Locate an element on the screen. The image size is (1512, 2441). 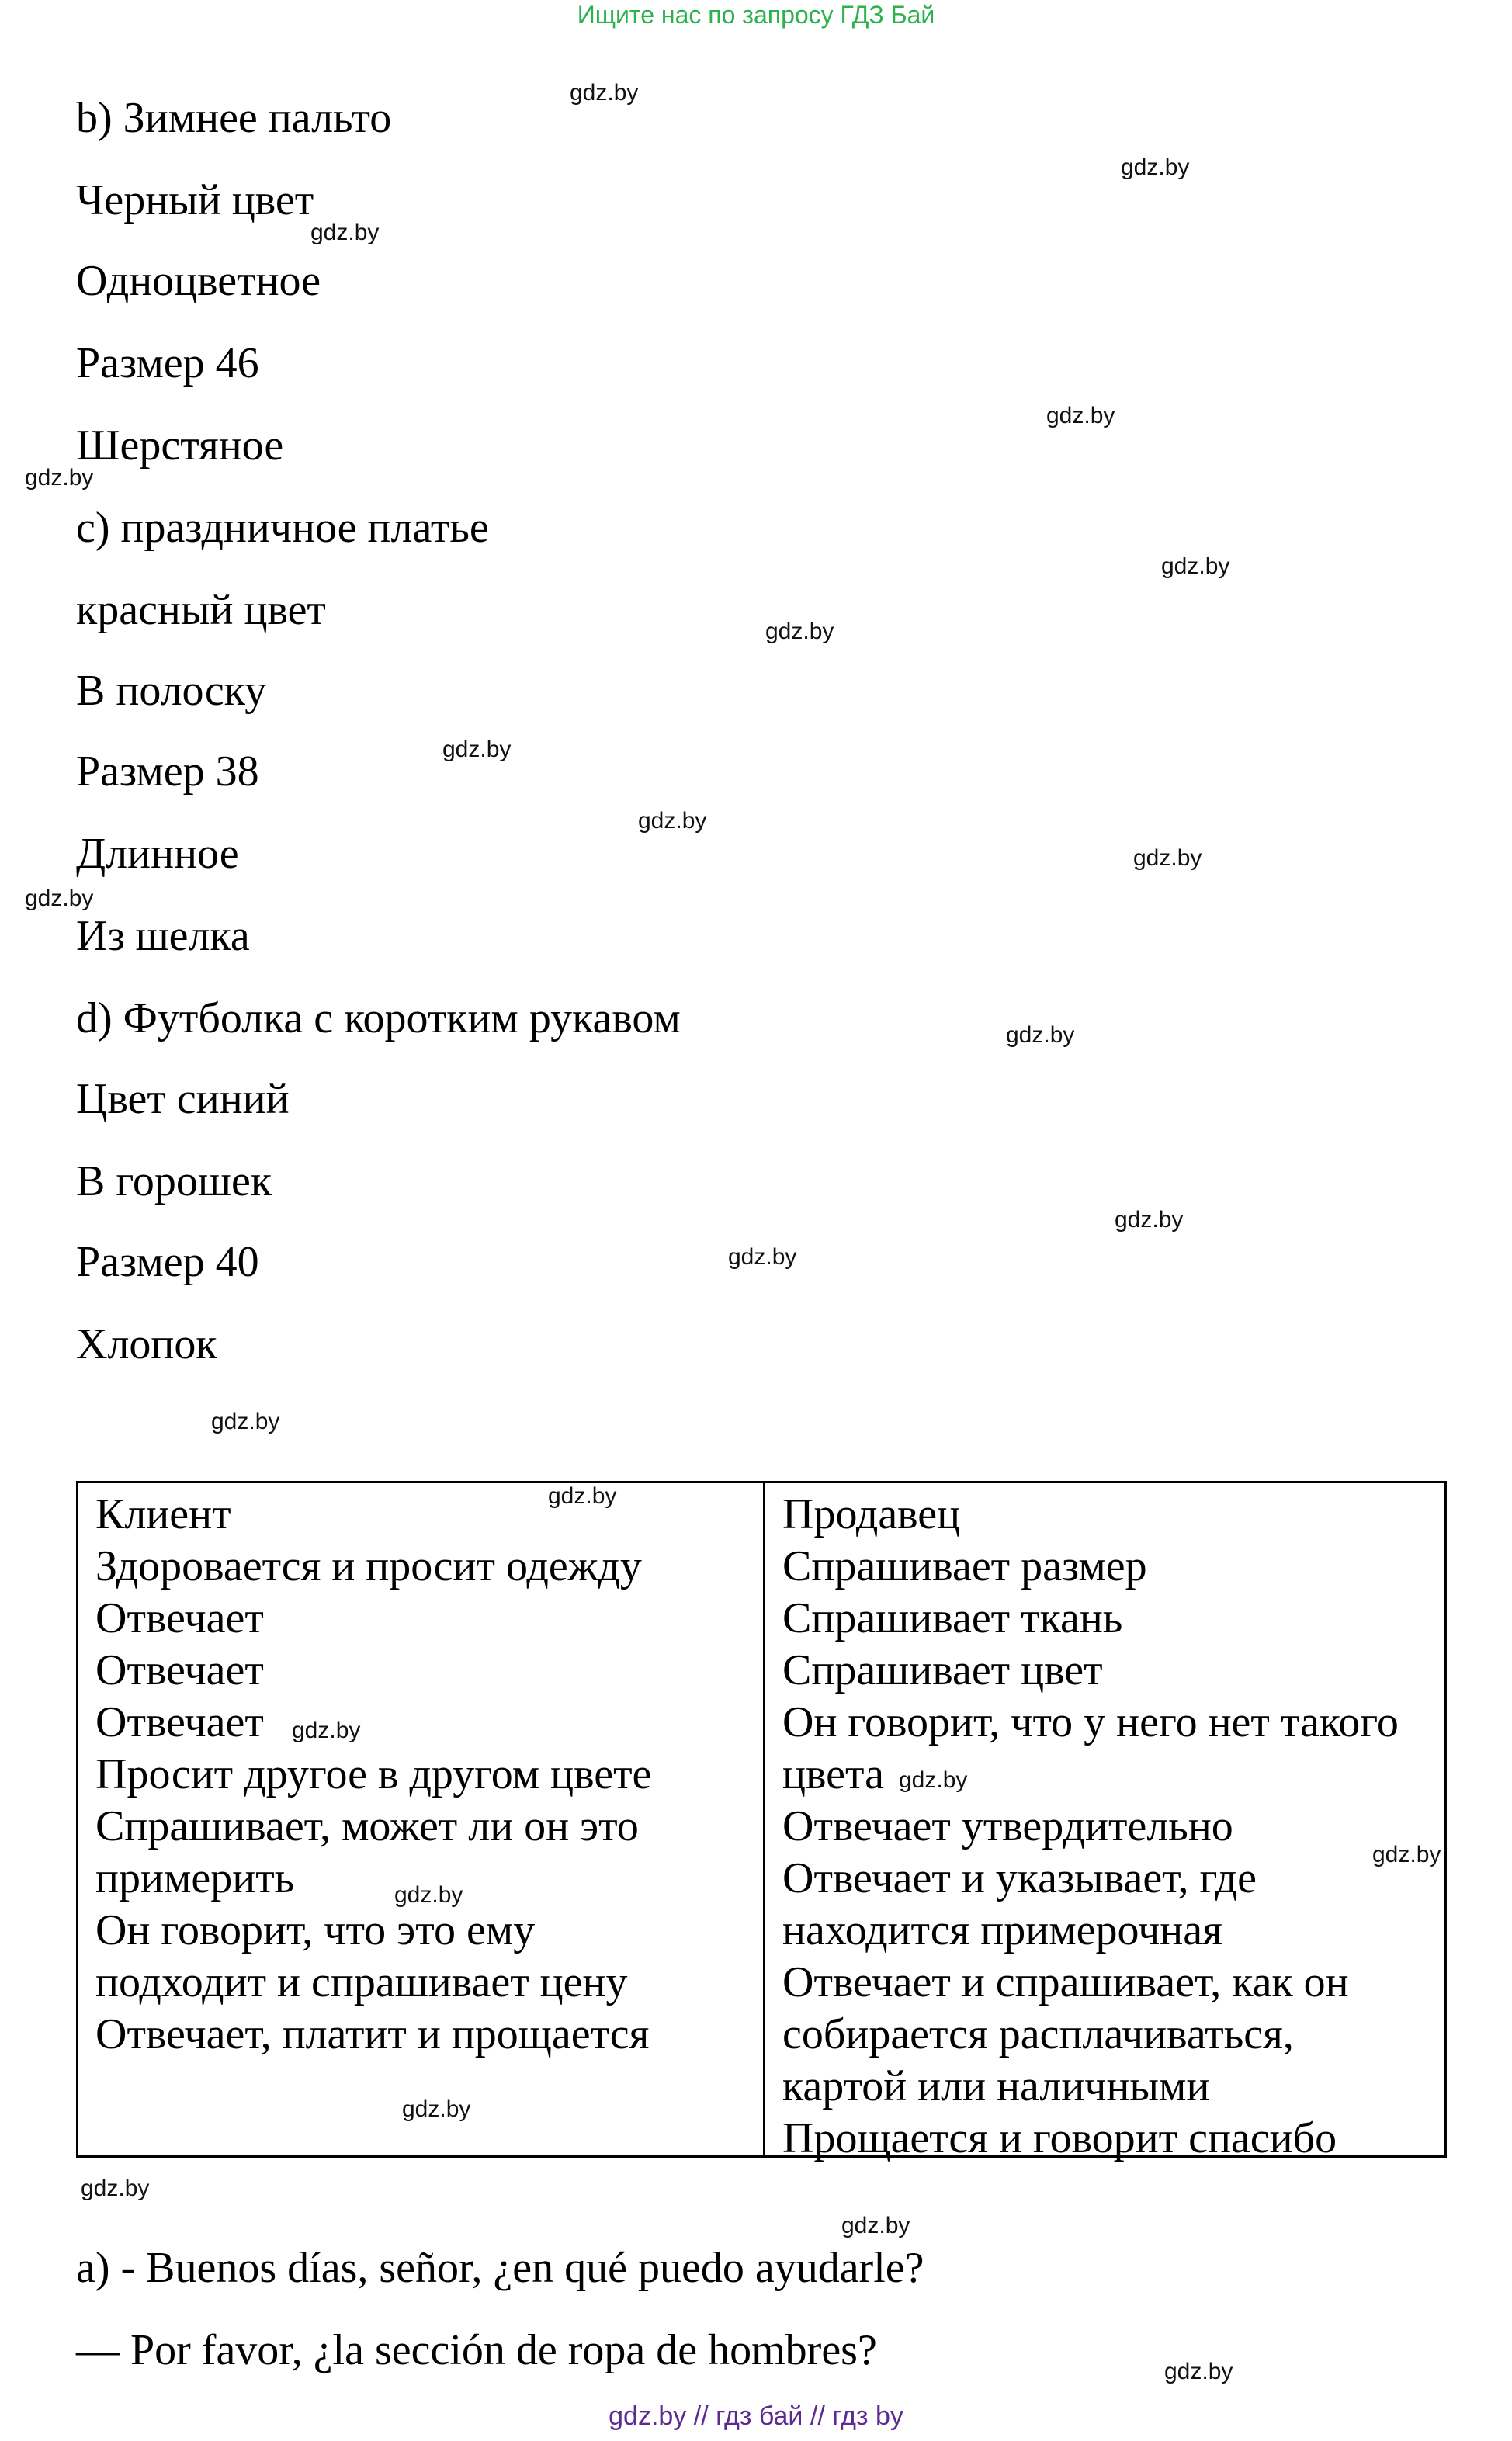
seller-line: Спрашивает ткань is located at coordinates (952, 1618).